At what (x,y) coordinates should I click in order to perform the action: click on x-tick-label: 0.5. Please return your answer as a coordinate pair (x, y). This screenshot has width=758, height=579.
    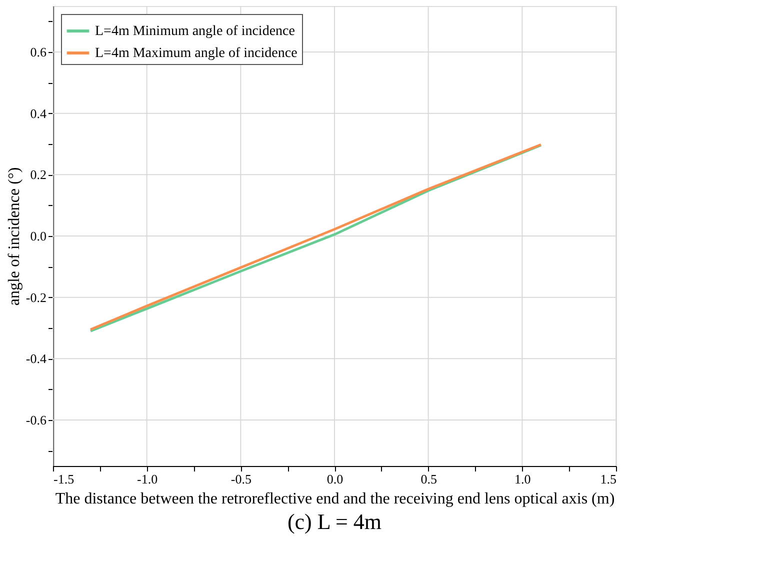
    Looking at the image, I should click on (428, 479).